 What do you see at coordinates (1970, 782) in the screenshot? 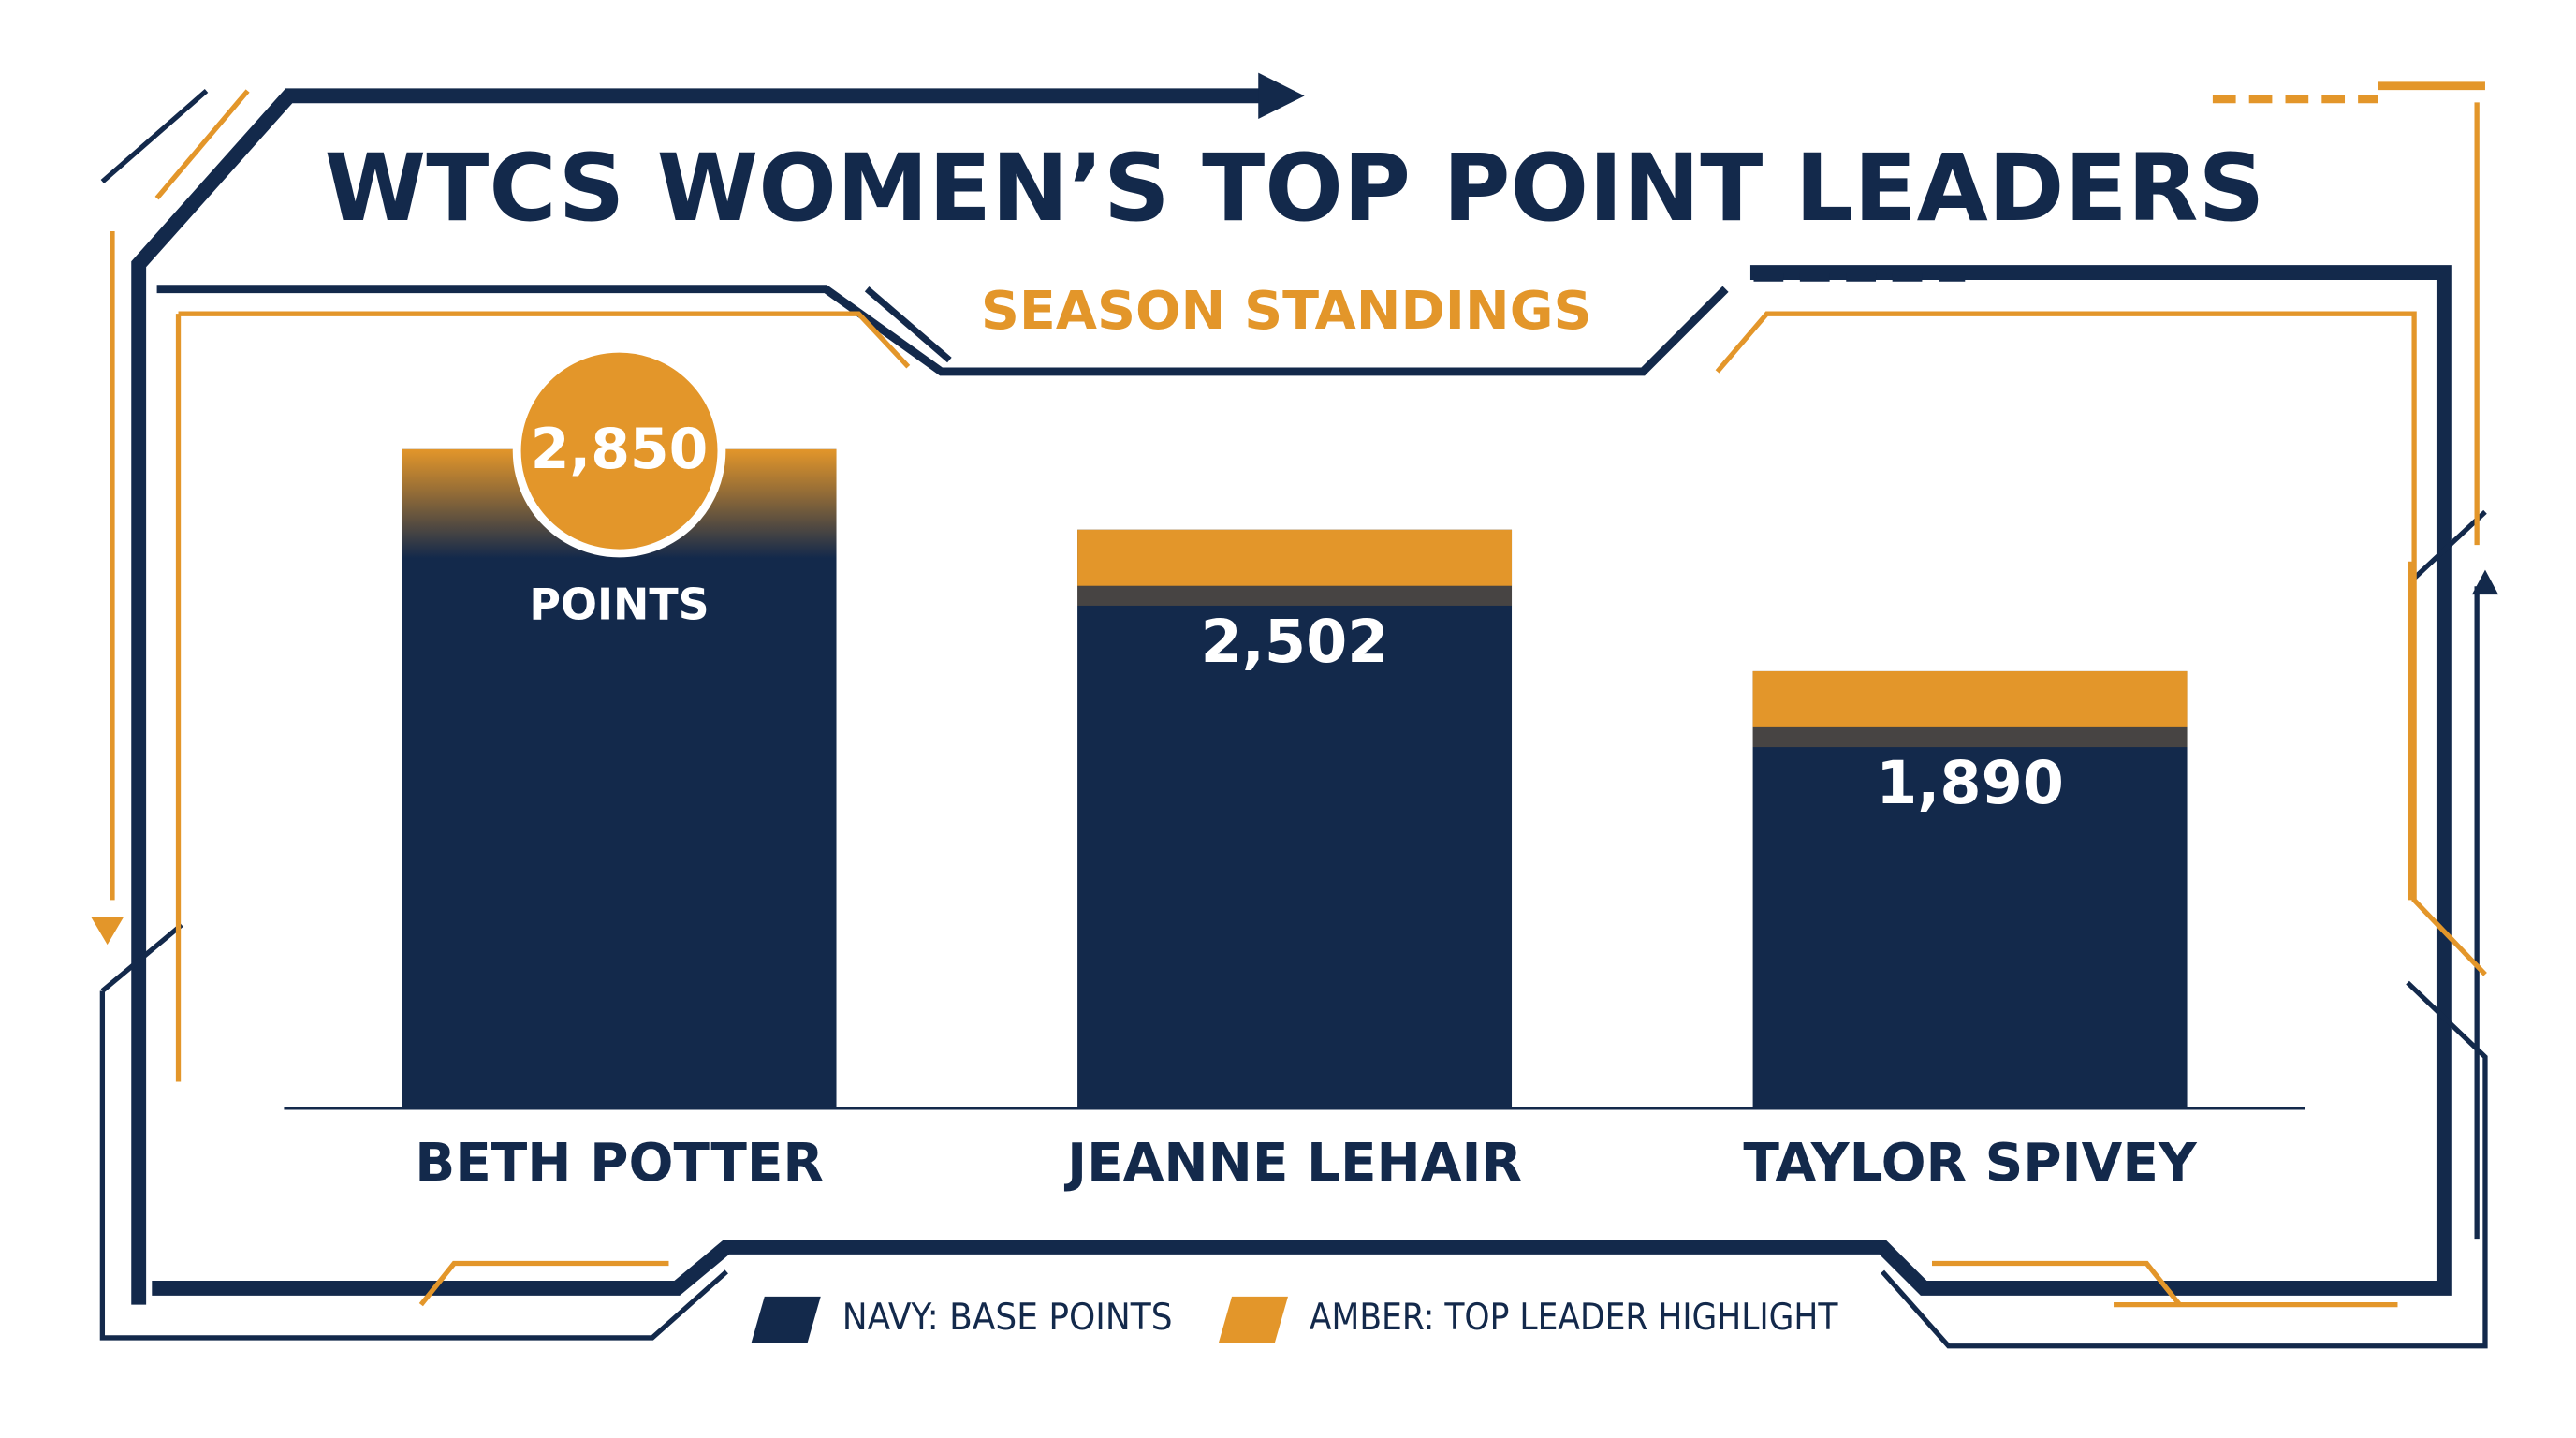
I see `value-label: 1,890` at bounding box center [1970, 782].